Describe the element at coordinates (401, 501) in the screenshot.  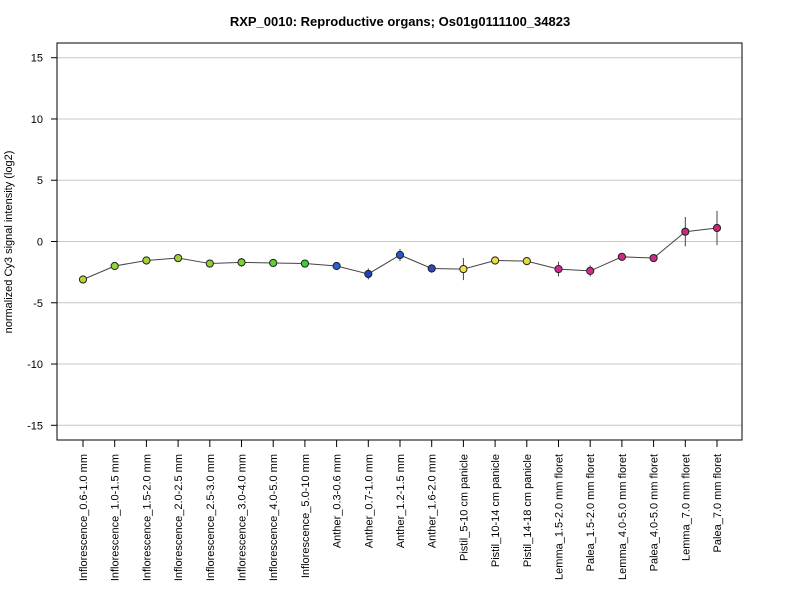
I see `x-tick-label: Anther_1.2-1.5 mm` at that location.